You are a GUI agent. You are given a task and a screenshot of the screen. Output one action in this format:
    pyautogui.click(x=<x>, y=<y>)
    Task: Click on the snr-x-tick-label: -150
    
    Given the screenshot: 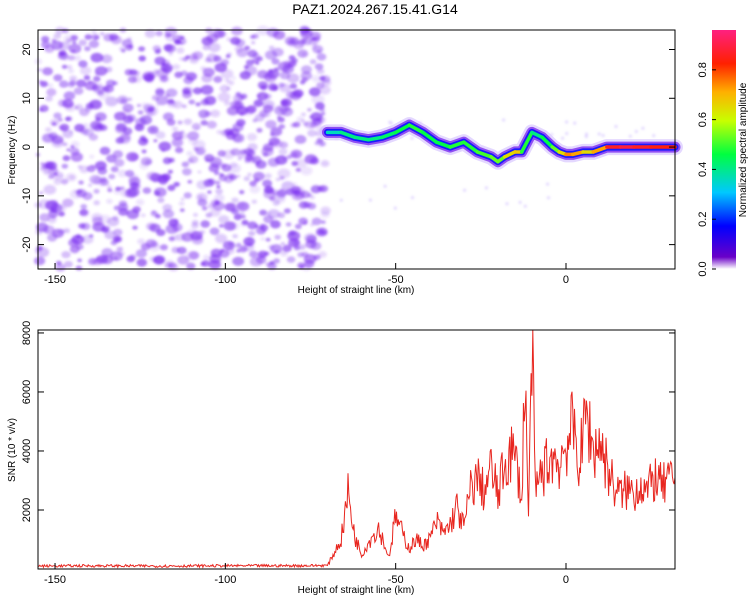 What is the action you would take?
    pyautogui.click(x=55, y=580)
    